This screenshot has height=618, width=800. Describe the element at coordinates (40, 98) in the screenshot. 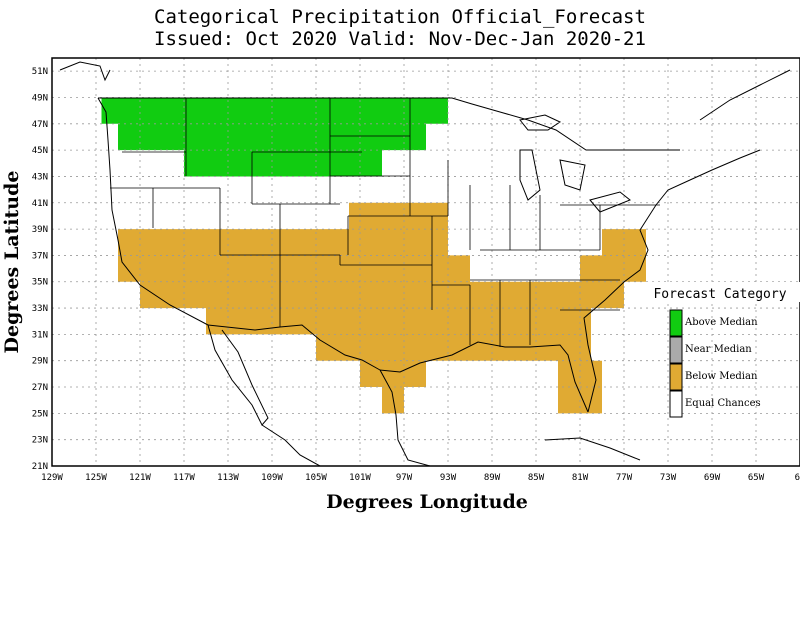

I see `y-tick-label: 49N` at that location.